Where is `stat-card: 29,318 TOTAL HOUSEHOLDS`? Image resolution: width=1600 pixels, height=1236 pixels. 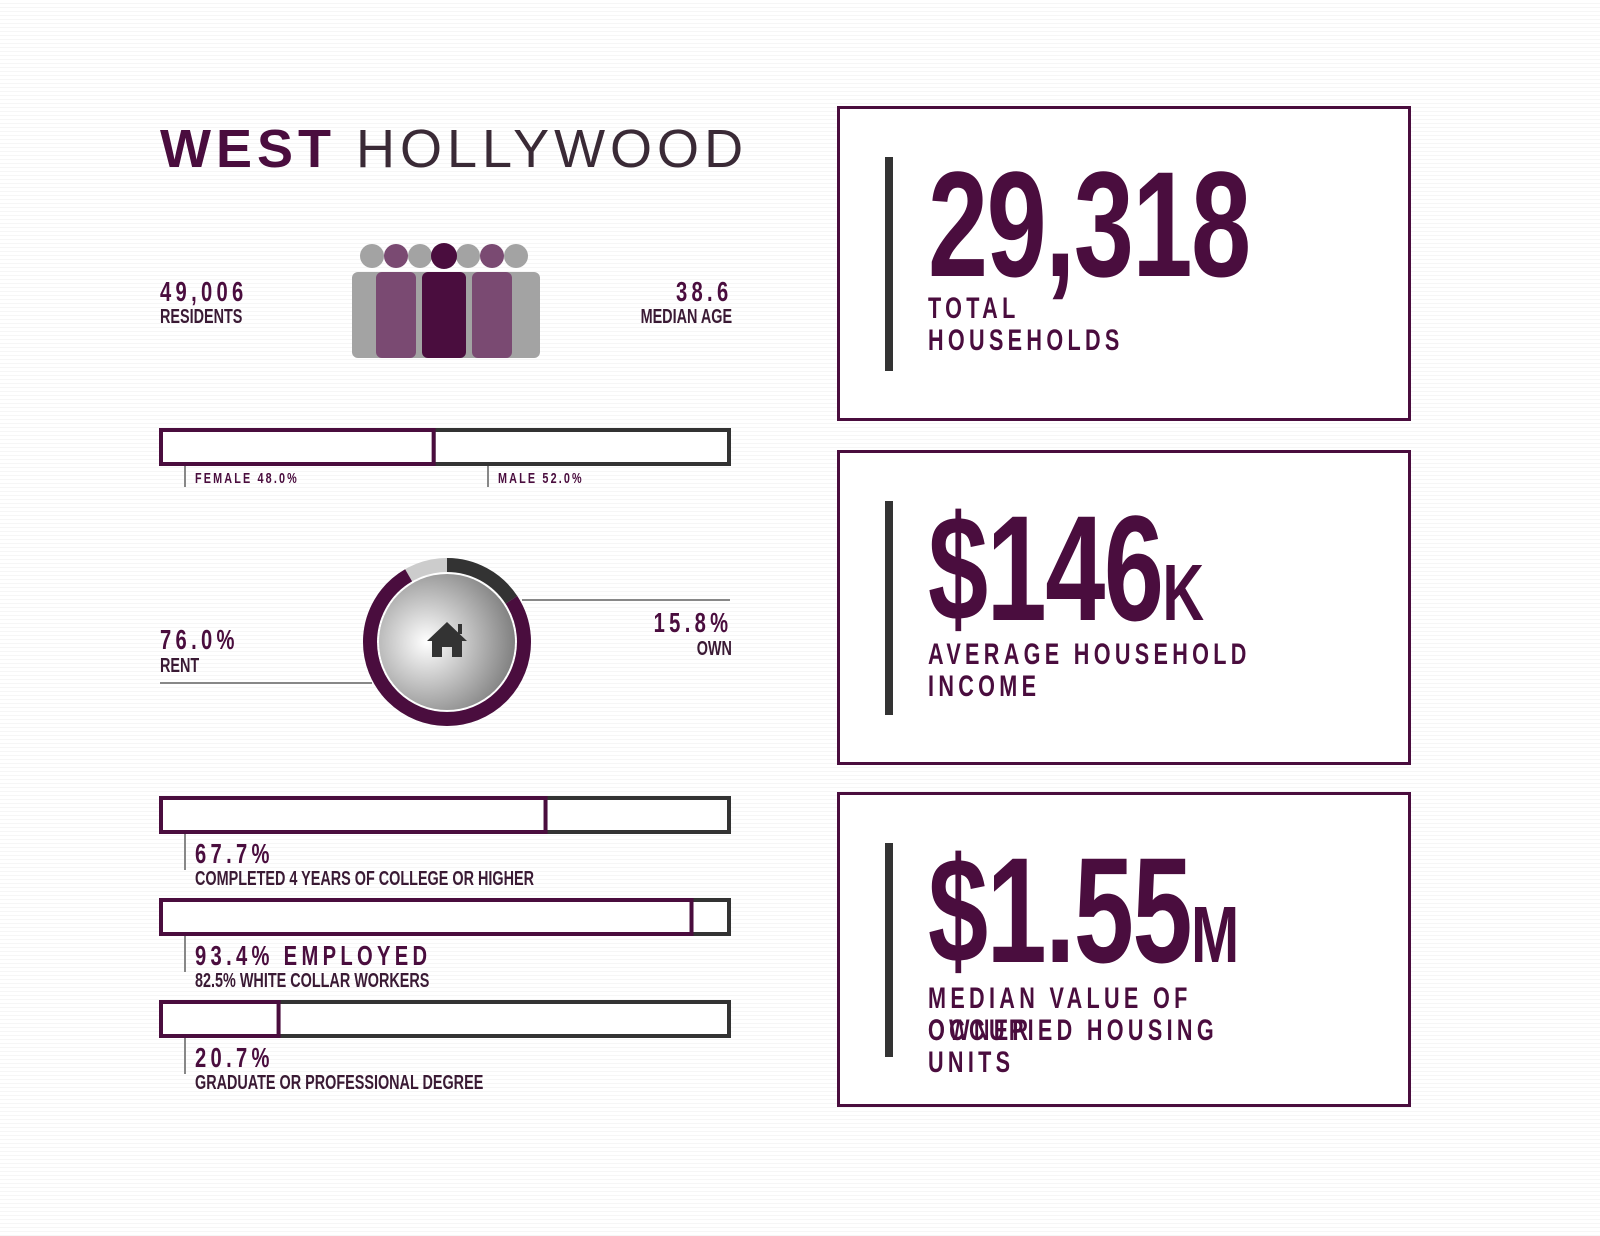 stat-card: 29,318 TOTAL HOUSEHOLDS is located at coordinates (1124, 263).